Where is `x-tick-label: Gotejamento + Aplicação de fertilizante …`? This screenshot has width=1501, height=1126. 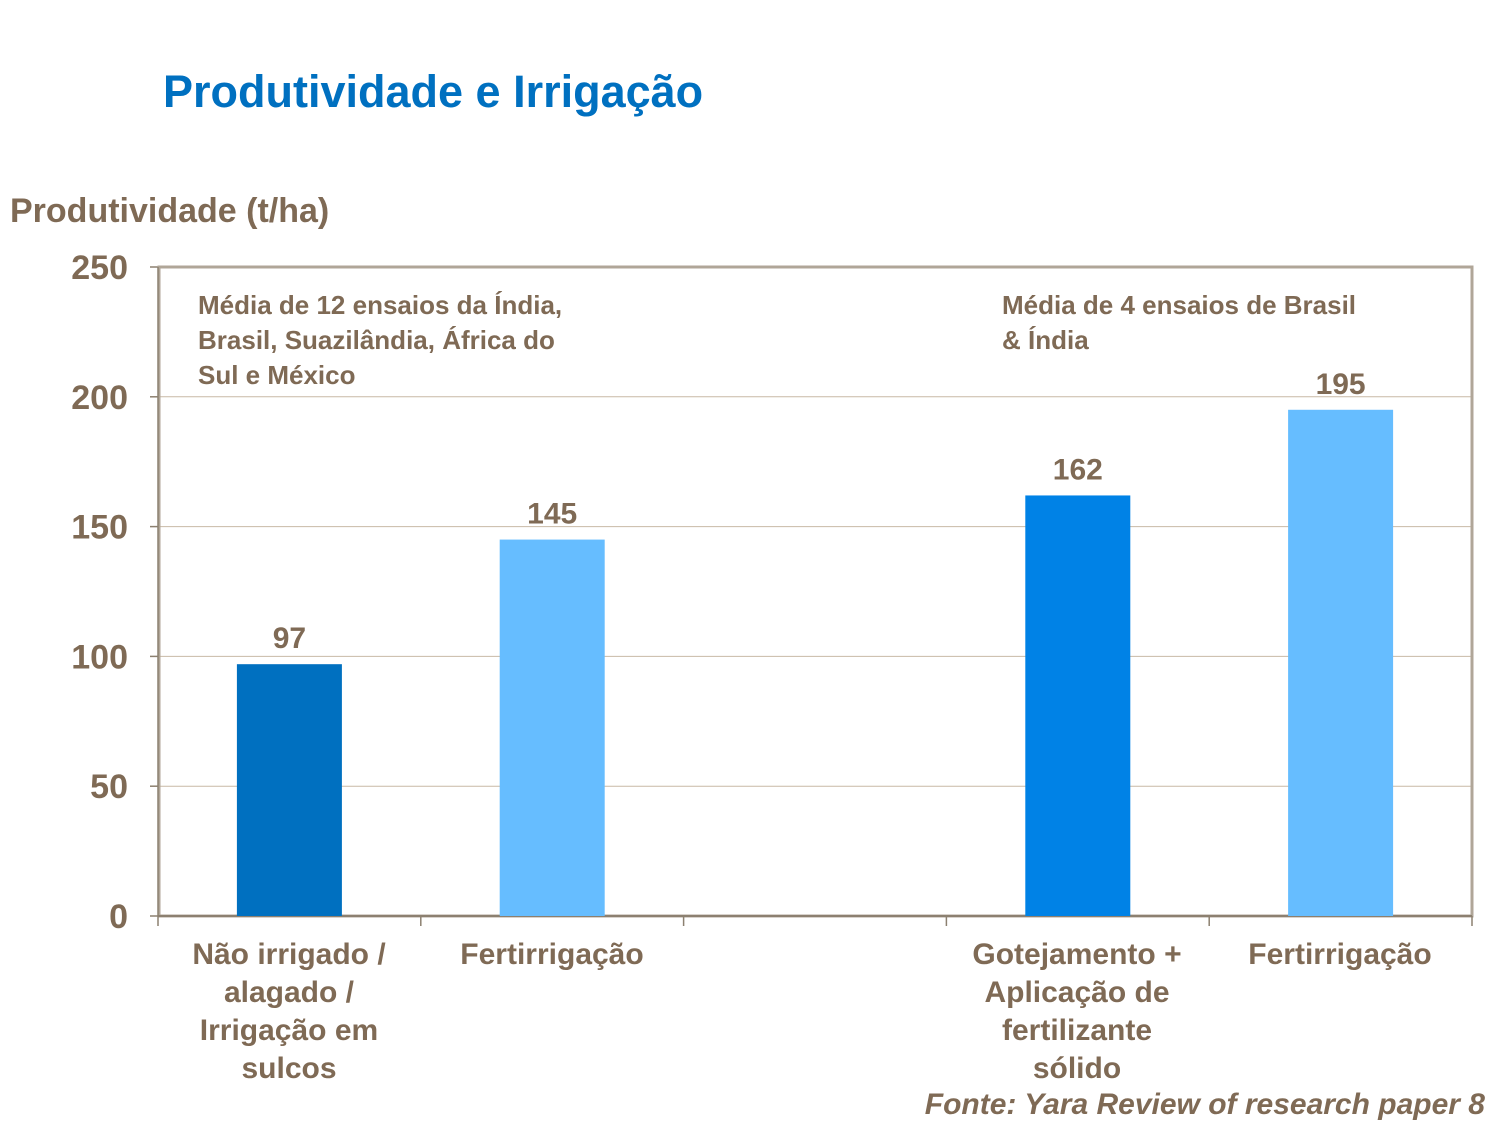 x-tick-label: Gotejamento + Aplicação de fertilizante … is located at coordinates (1077, 1011).